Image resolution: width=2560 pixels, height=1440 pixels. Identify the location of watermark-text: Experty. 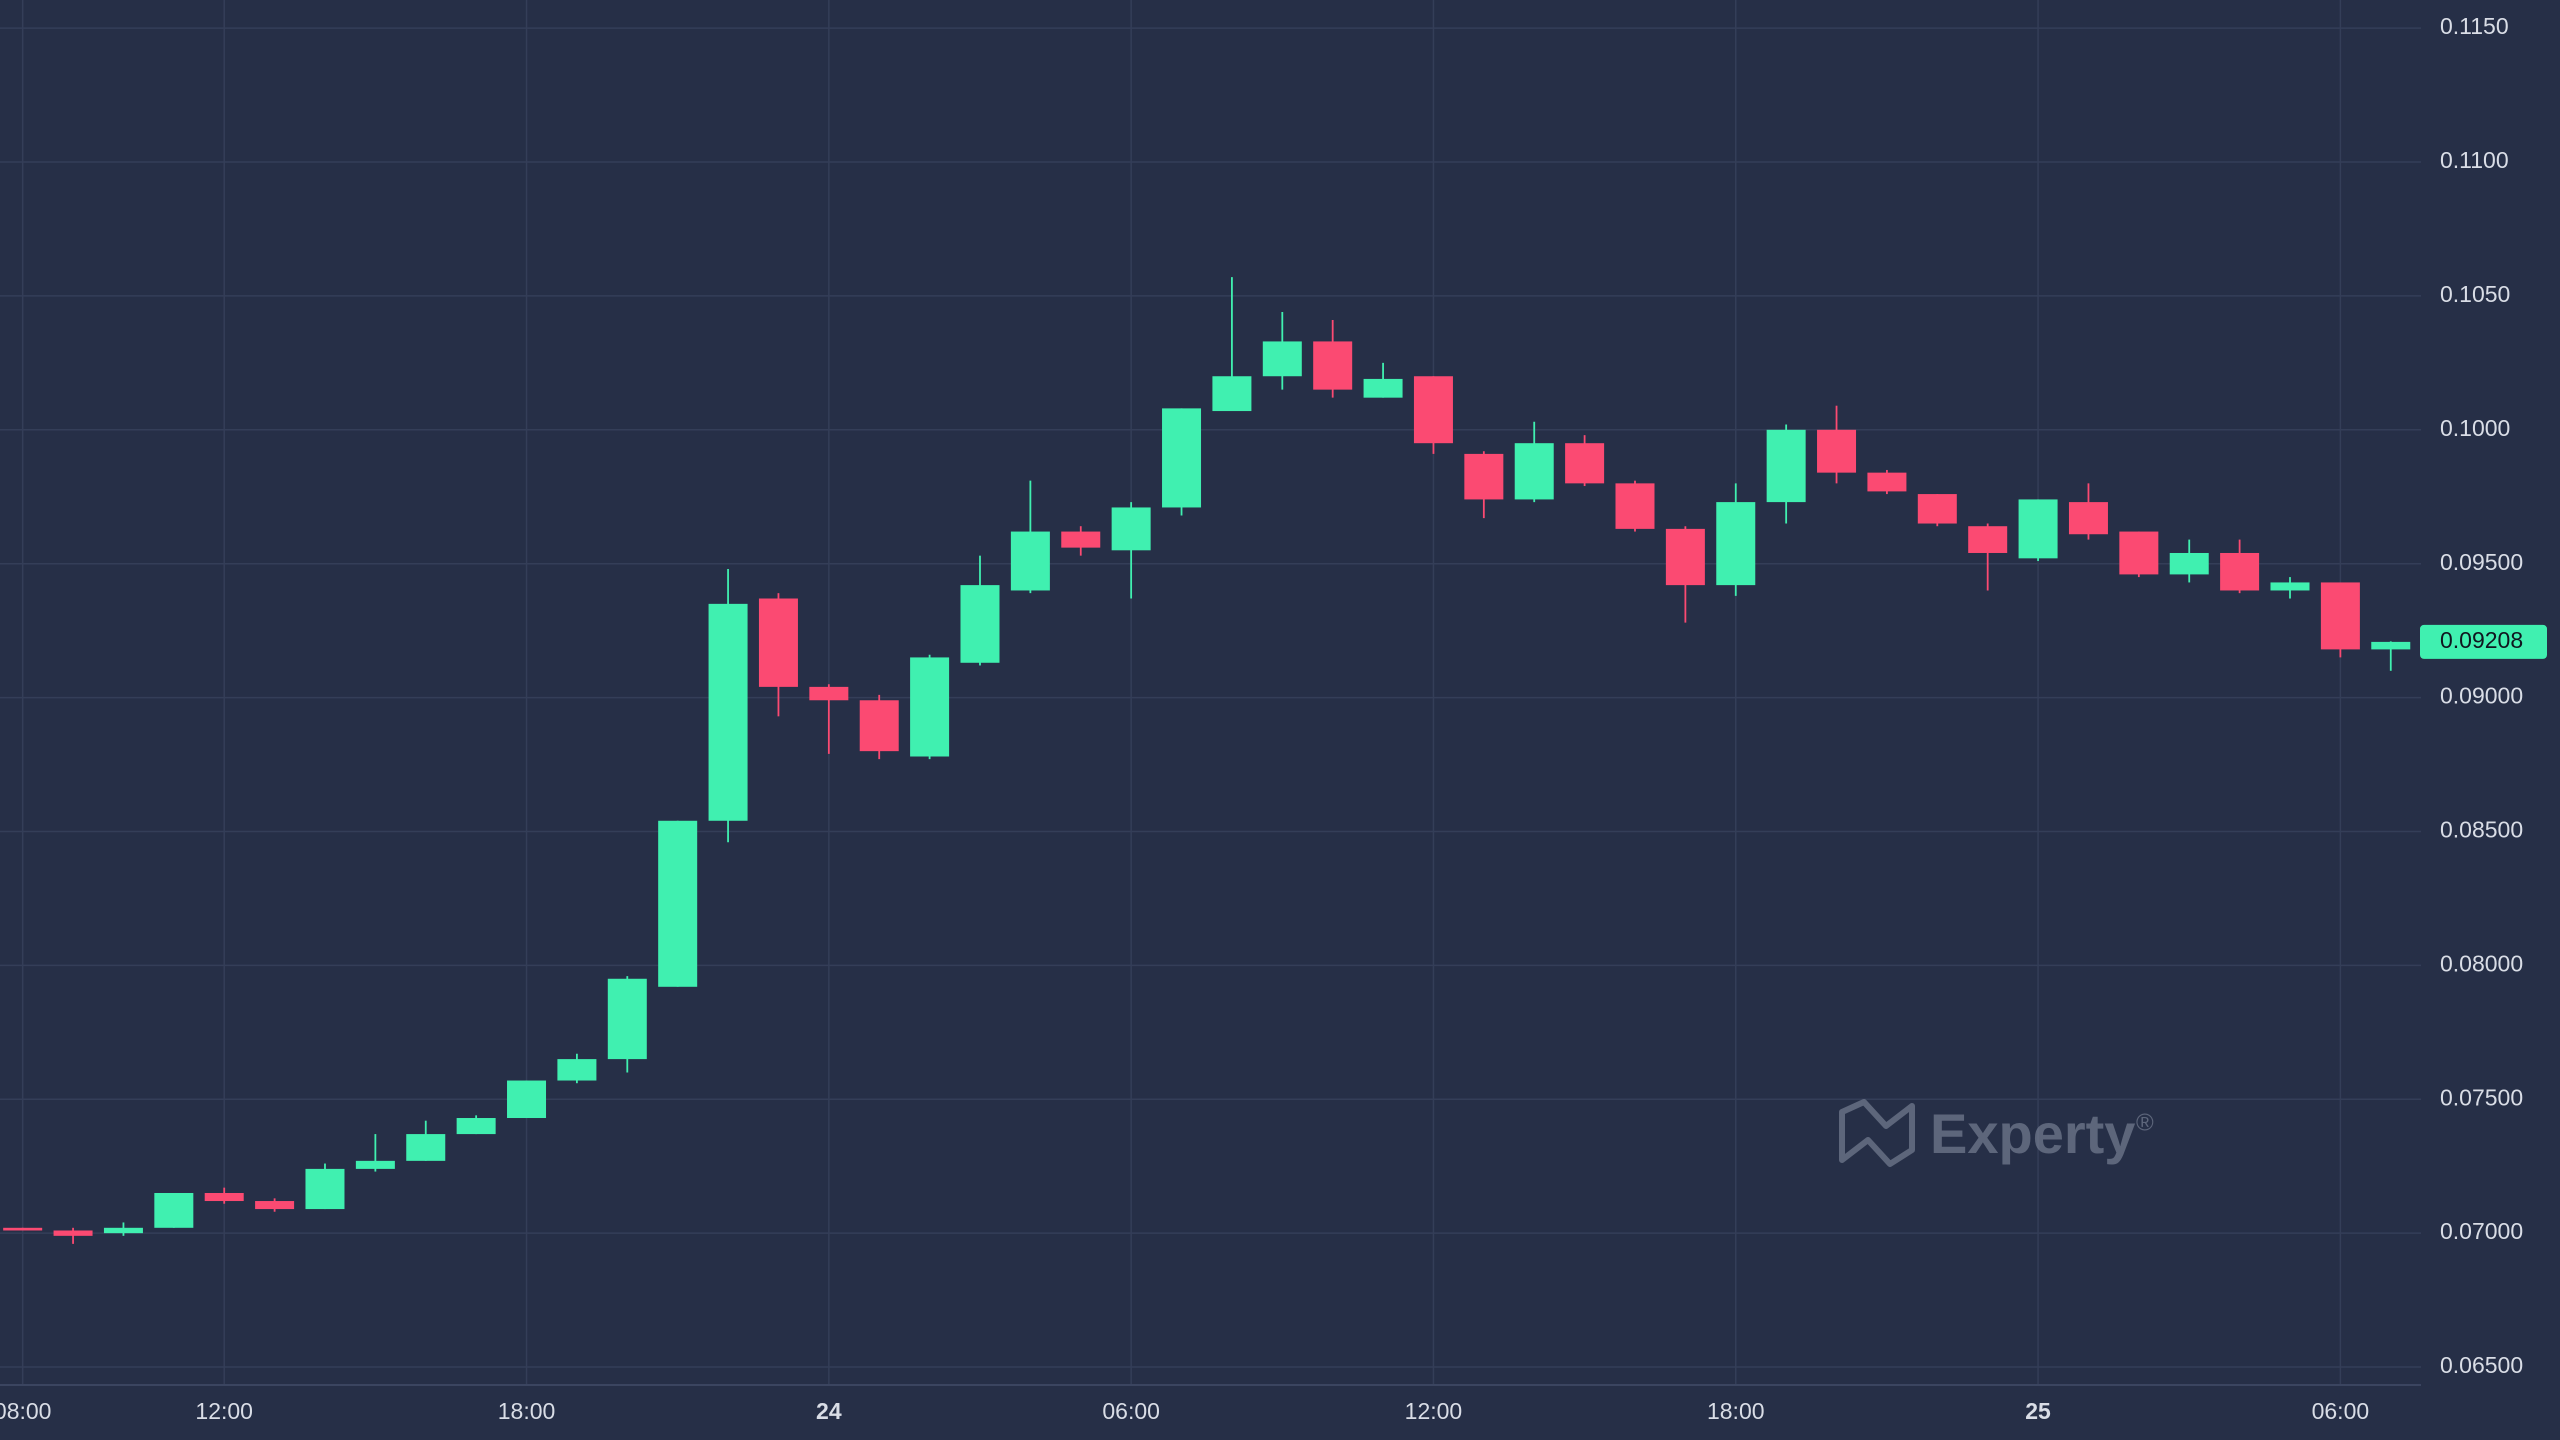
(2032, 1133).